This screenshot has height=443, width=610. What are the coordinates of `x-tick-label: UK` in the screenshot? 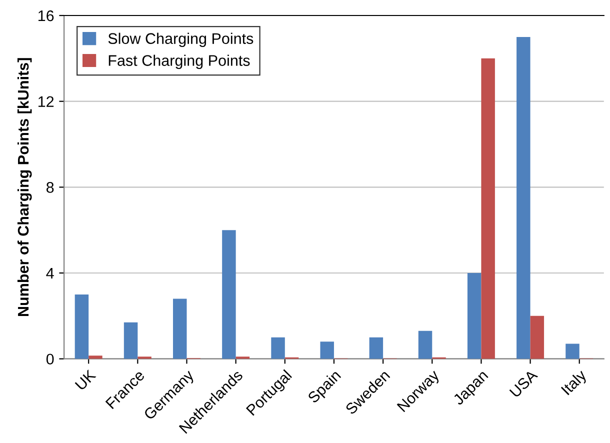 It's located at (85, 380).